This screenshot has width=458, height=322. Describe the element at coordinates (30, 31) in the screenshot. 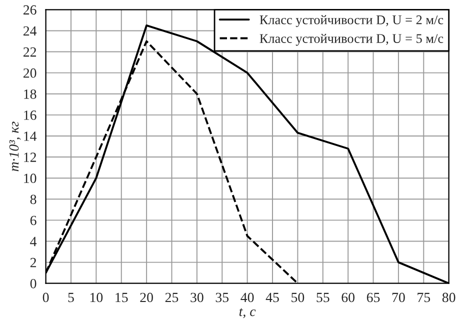

I see `y-tick-label: 24` at that location.